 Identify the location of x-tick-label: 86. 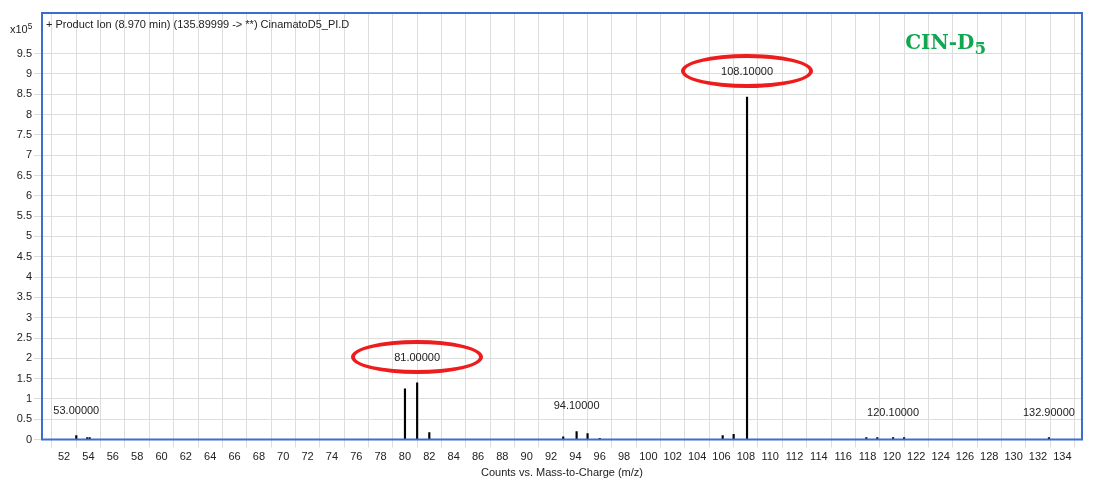
(478, 456).